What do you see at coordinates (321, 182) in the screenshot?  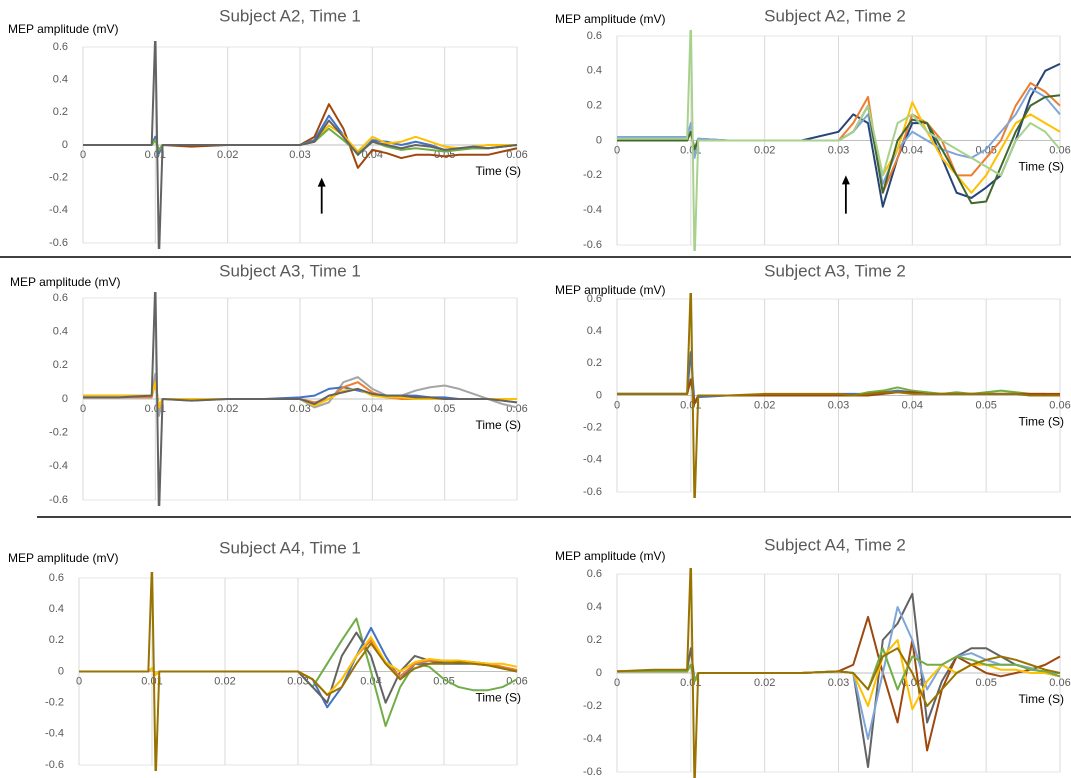 I see `arrow-head` at bounding box center [321, 182].